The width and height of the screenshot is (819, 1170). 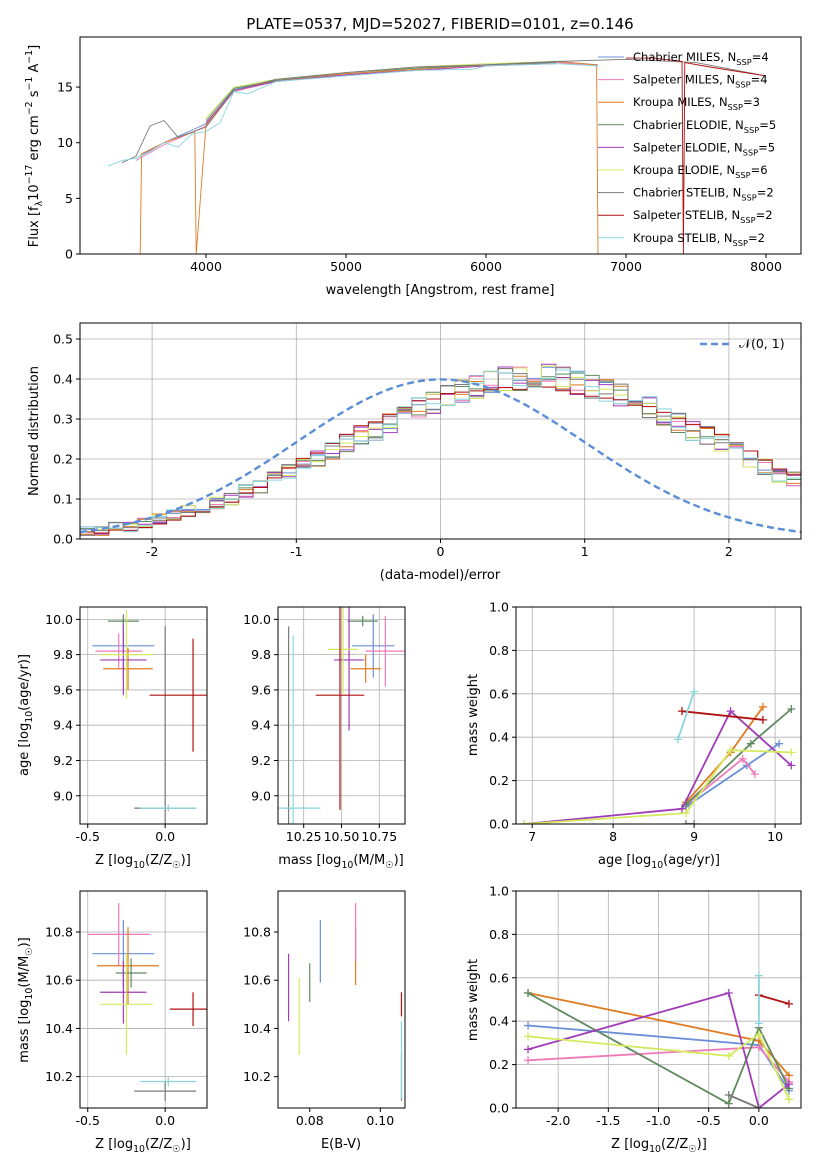 What do you see at coordinates (532, 836) in the screenshot?
I see `x-tick-label: 7` at bounding box center [532, 836].